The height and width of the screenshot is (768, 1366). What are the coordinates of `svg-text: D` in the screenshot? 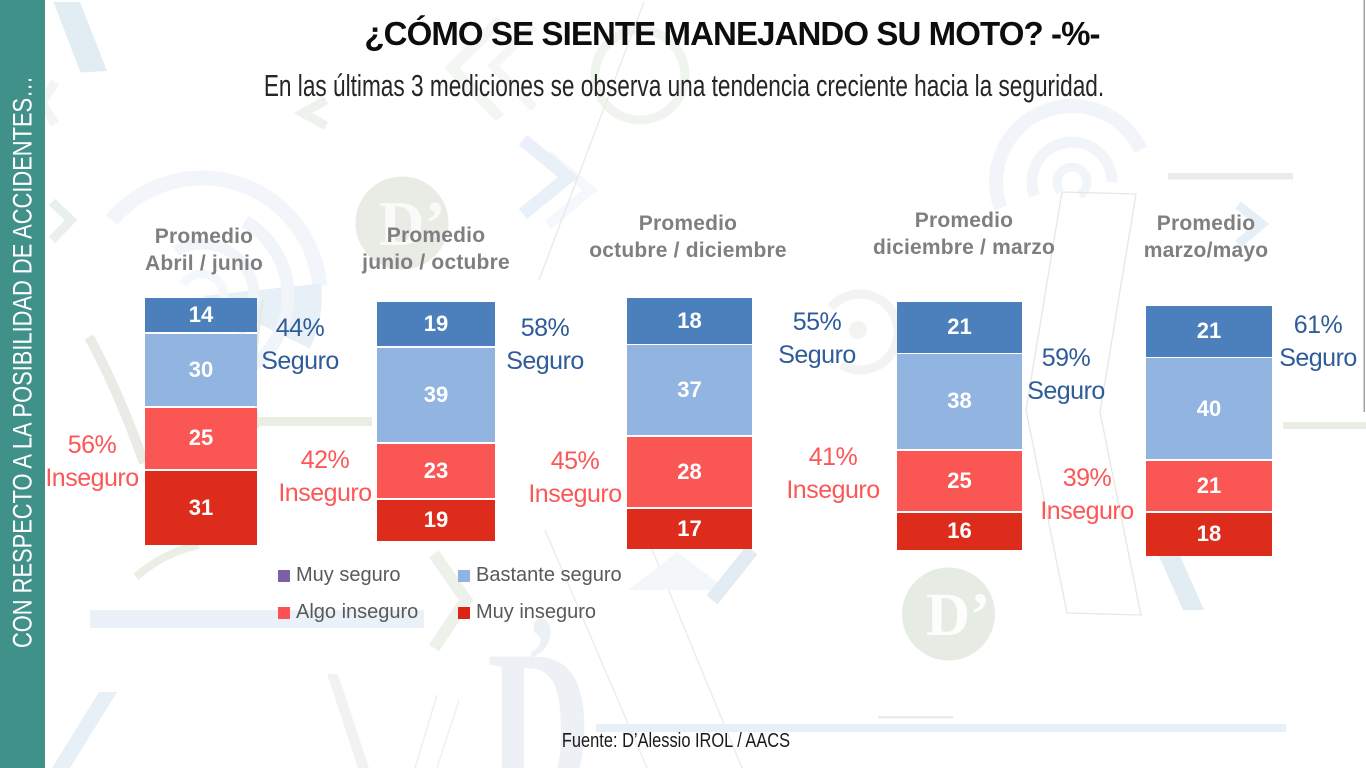 It's located at (539, 687).